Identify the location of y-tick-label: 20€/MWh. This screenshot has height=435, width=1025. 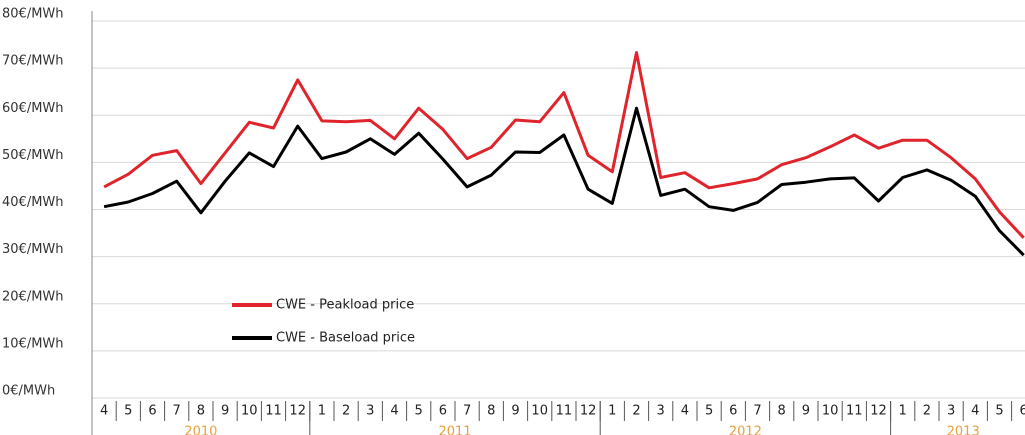
(33, 296).